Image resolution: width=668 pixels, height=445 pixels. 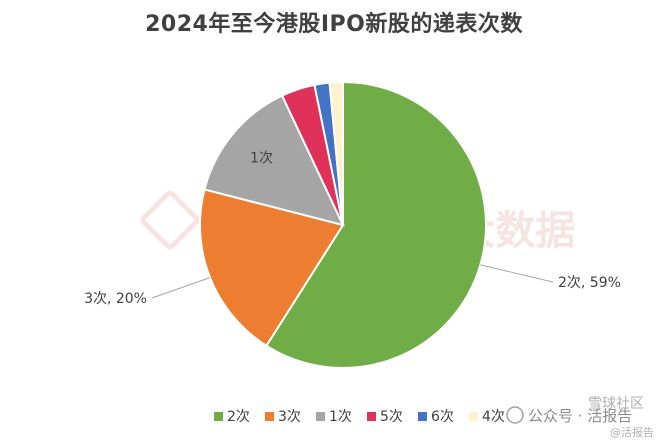 What do you see at coordinates (261, 159) in the screenshot?
I see `data-label-2: 1次` at bounding box center [261, 159].